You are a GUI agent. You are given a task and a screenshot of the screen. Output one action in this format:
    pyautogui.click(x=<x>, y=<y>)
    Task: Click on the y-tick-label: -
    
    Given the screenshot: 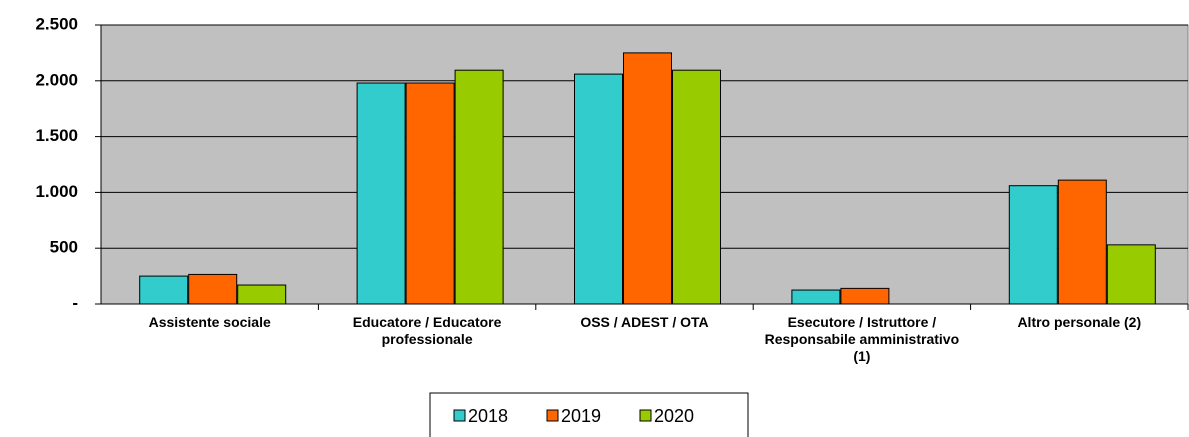 What is the action you would take?
    pyautogui.click(x=75, y=302)
    